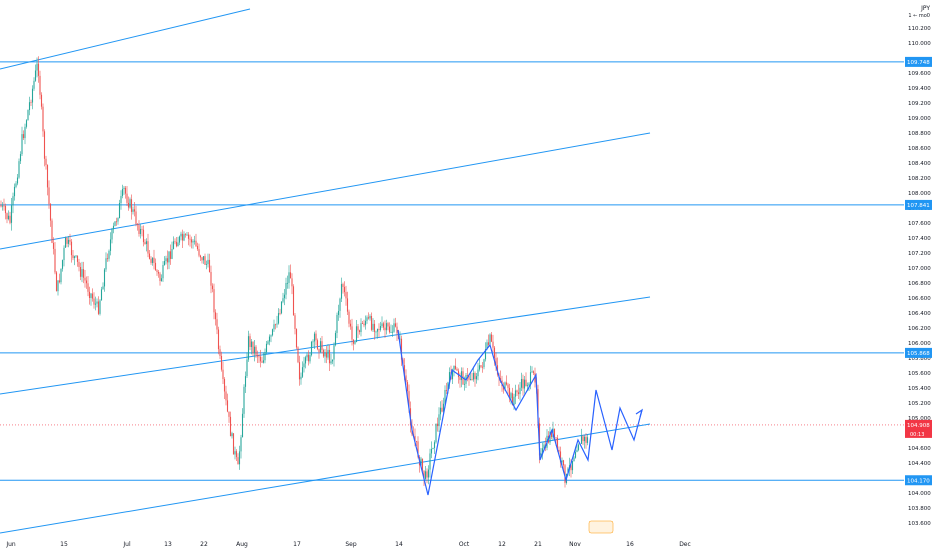  I want to click on y-tick-label: 104.600, so click(919, 449).